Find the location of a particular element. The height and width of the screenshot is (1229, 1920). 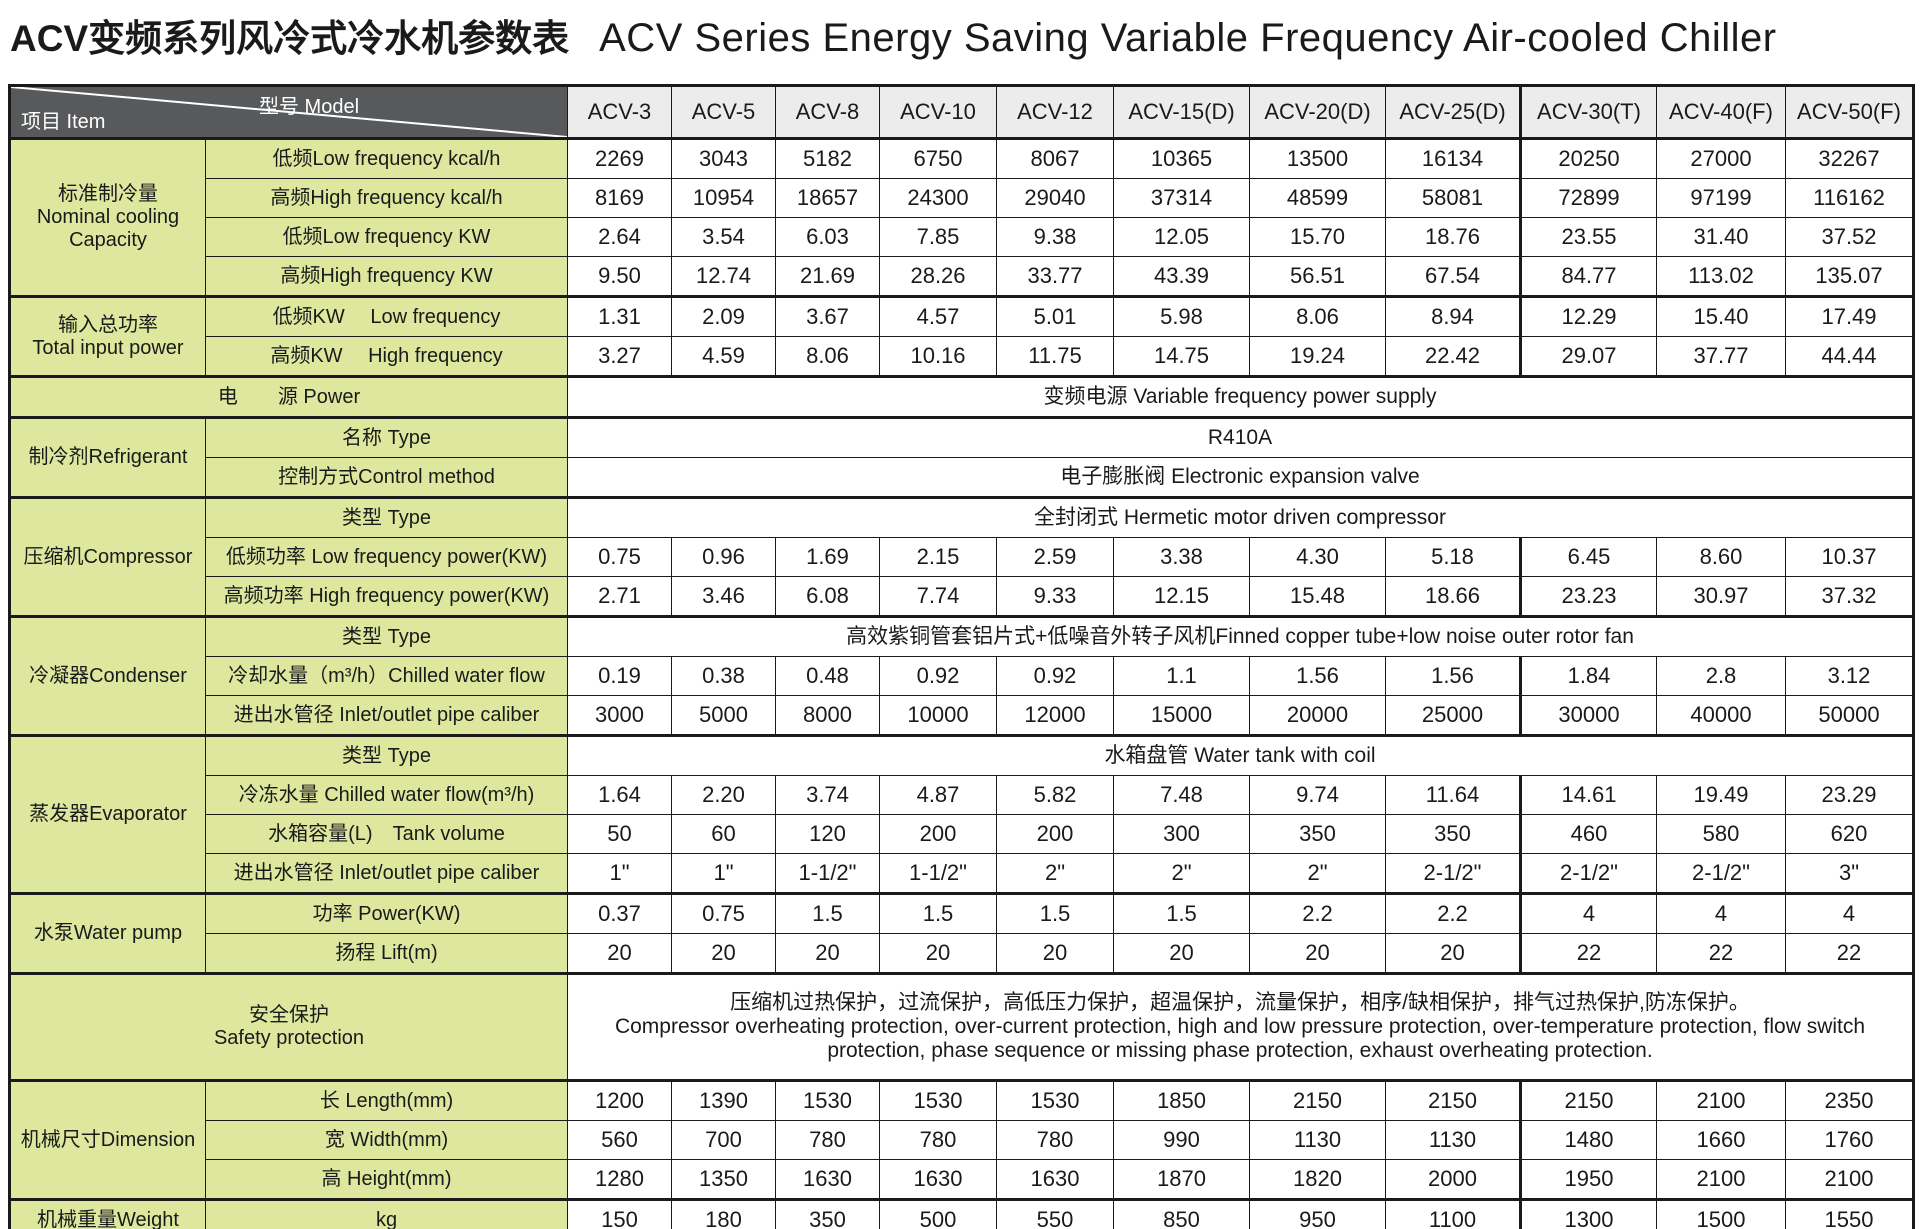

corner-item-label: 项目 Item is located at coordinates (63, 122).